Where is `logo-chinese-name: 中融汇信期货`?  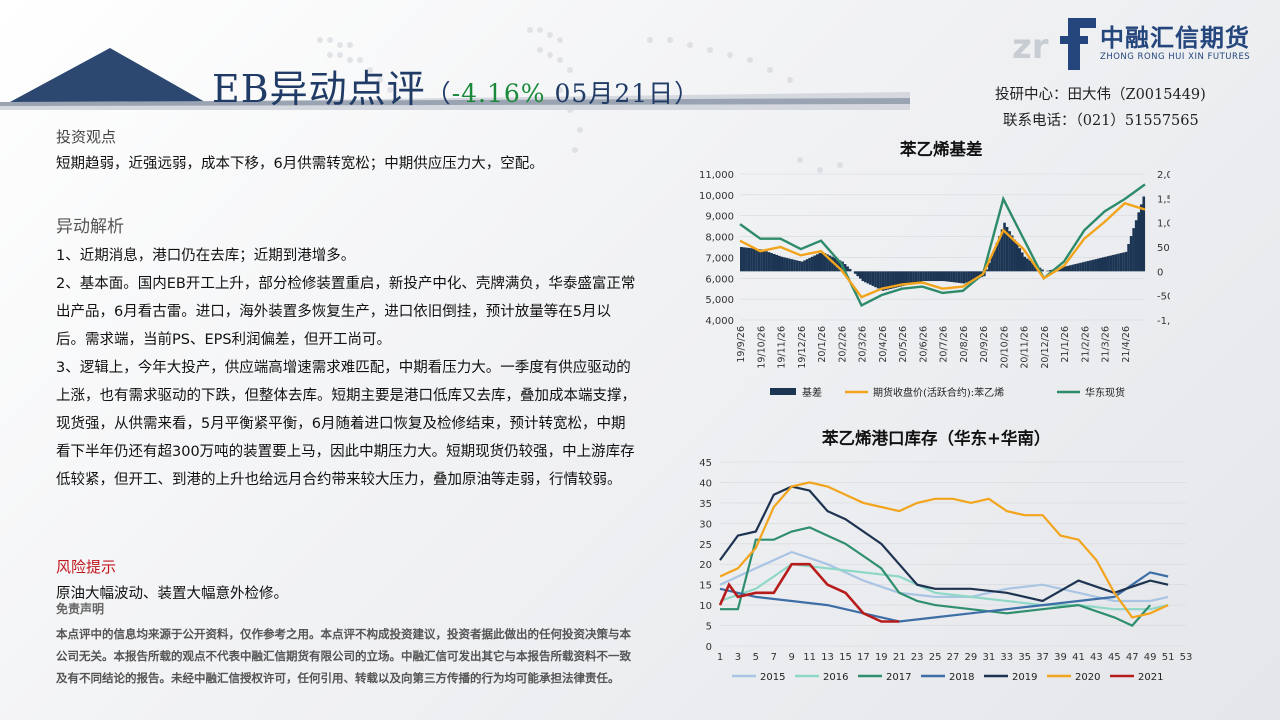
logo-chinese-name: 中融汇信期货 is located at coordinates (1175, 38).